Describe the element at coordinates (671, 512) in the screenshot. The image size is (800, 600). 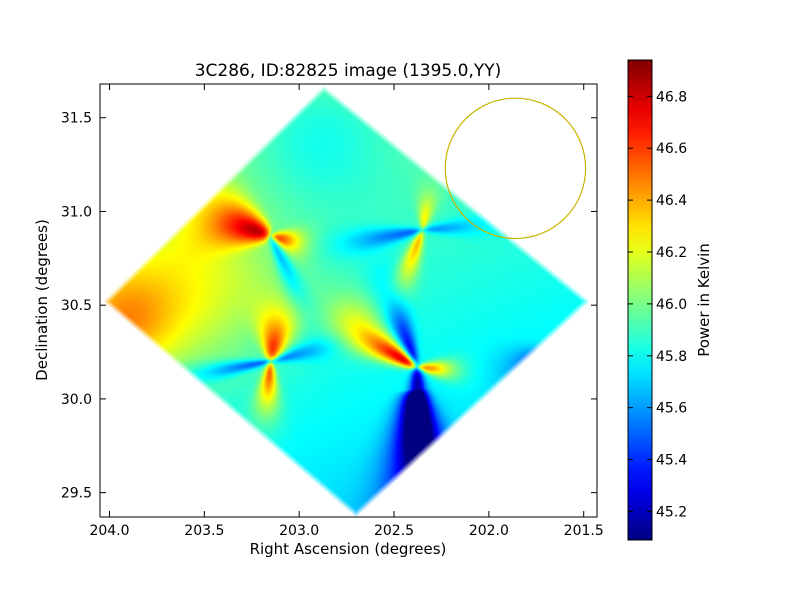
I see `colorbar-tick-label: 45.2` at that location.